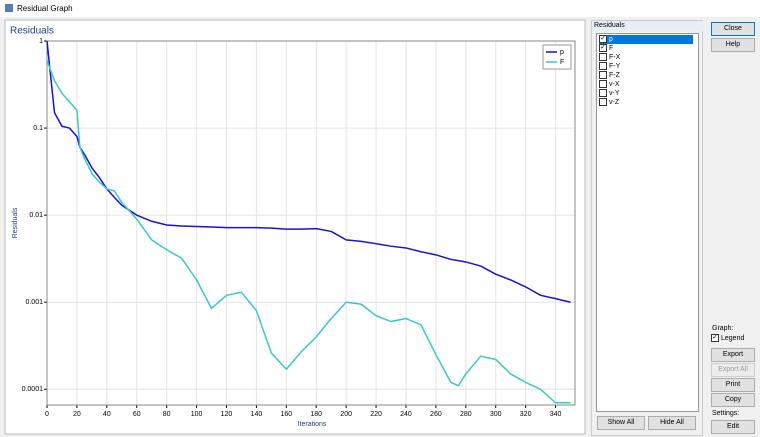  I want to click on item-label: v-Z, so click(614, 102).